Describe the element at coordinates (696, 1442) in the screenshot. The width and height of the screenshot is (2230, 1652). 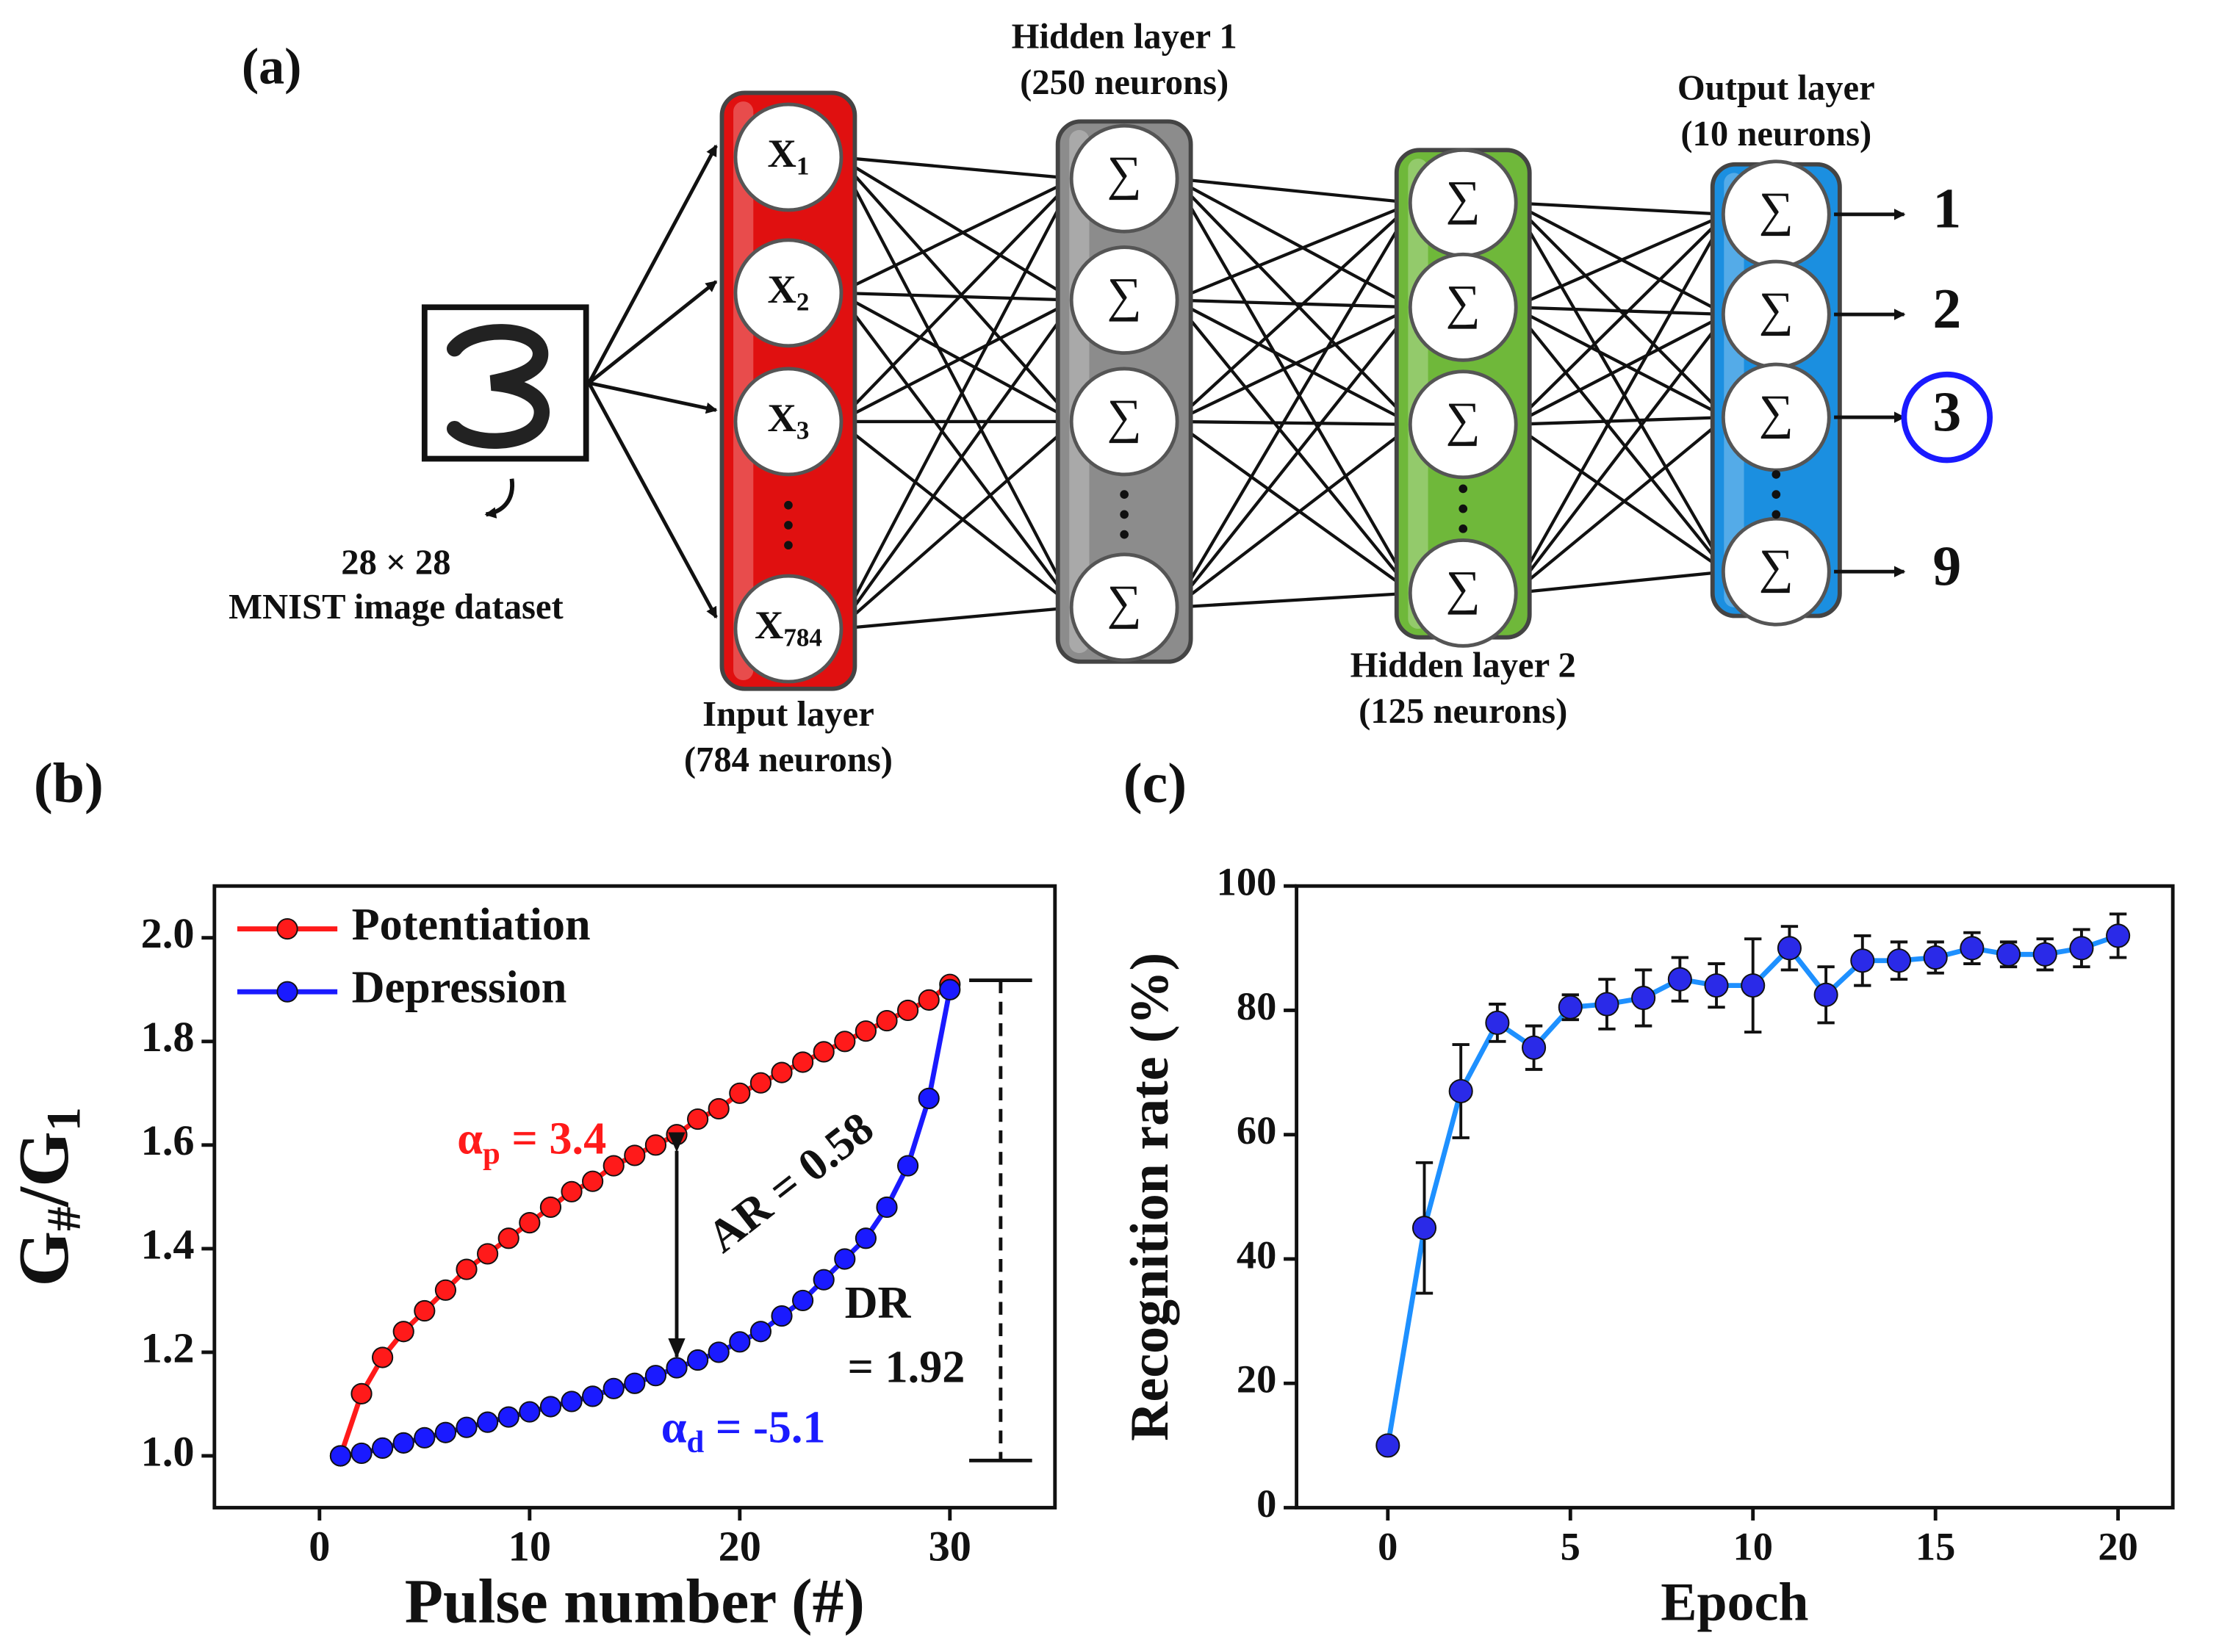
I see `annotation-subscript: d` at that location.